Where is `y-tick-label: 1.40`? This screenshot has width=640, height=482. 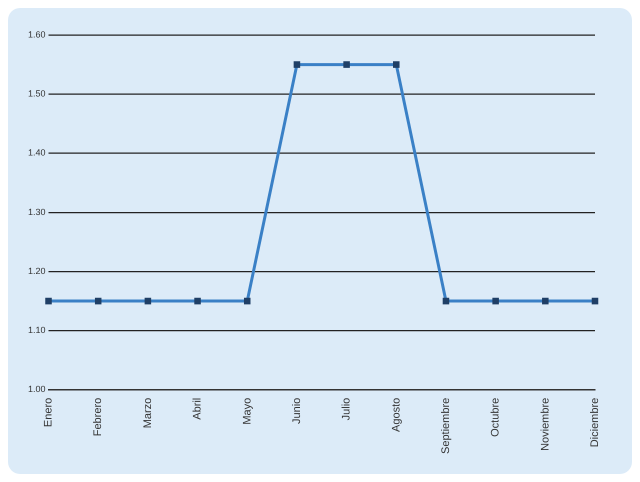
y-tick-label: 1.40 is located at coordinates (37, 153).